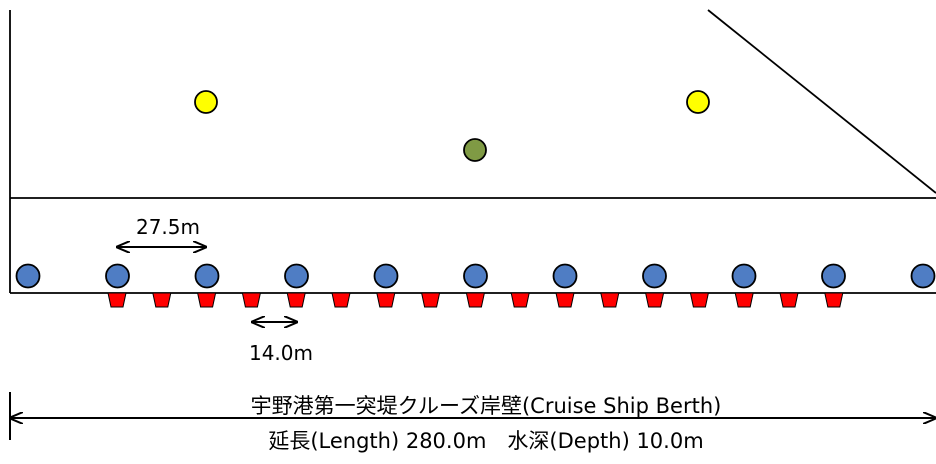 The width and height of the screenshot is (936, 464). What do you see at coordinates (486, 406) in the screenshot?
I see `berth-name-label: 宇野港第一突堤クルーズ岸壁(Cruise Ship Berth)` at bounding box center [486, 406].